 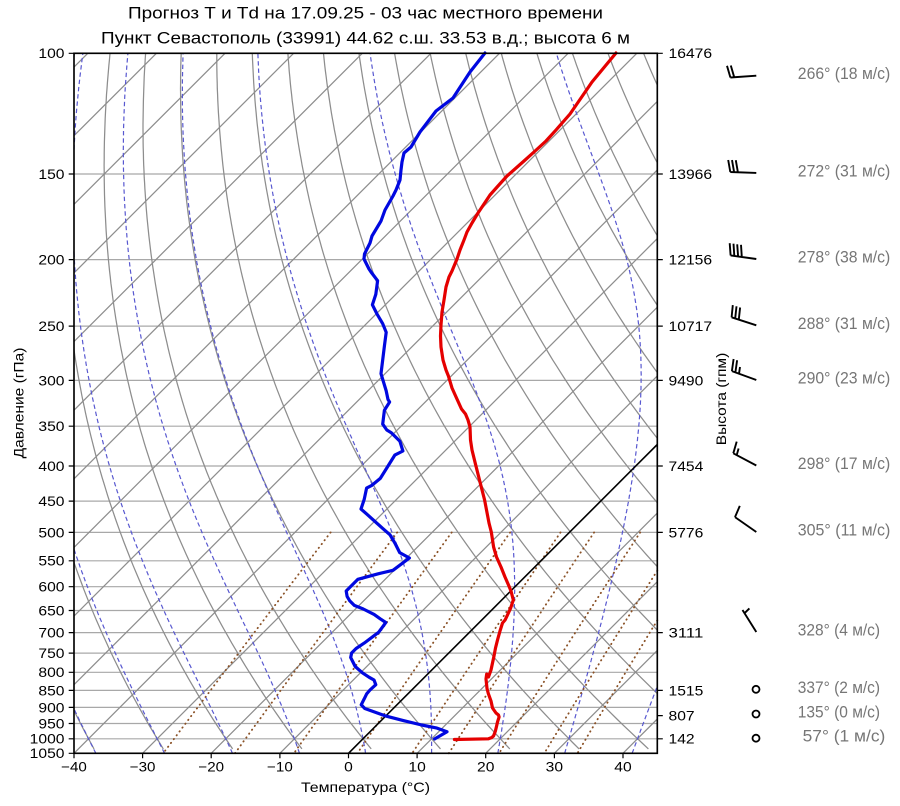 What do you see at coordinates (365, 787) in the screenshot?
I see `svg-text: Температура (°C)` at bounding box center [365, 787].